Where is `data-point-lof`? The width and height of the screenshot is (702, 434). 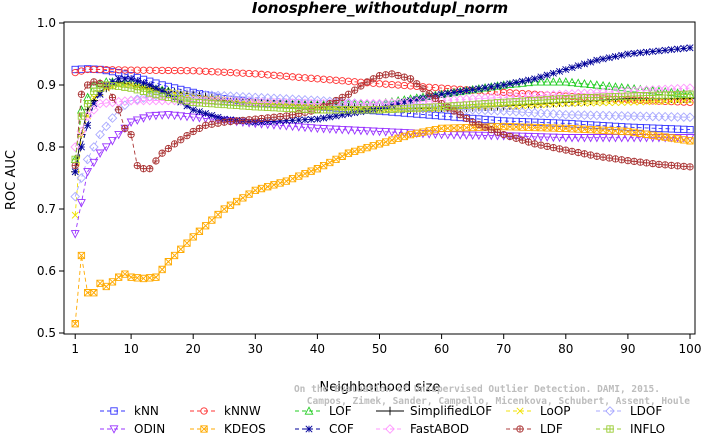 data-point-lof is located at coordinates (609, 85).